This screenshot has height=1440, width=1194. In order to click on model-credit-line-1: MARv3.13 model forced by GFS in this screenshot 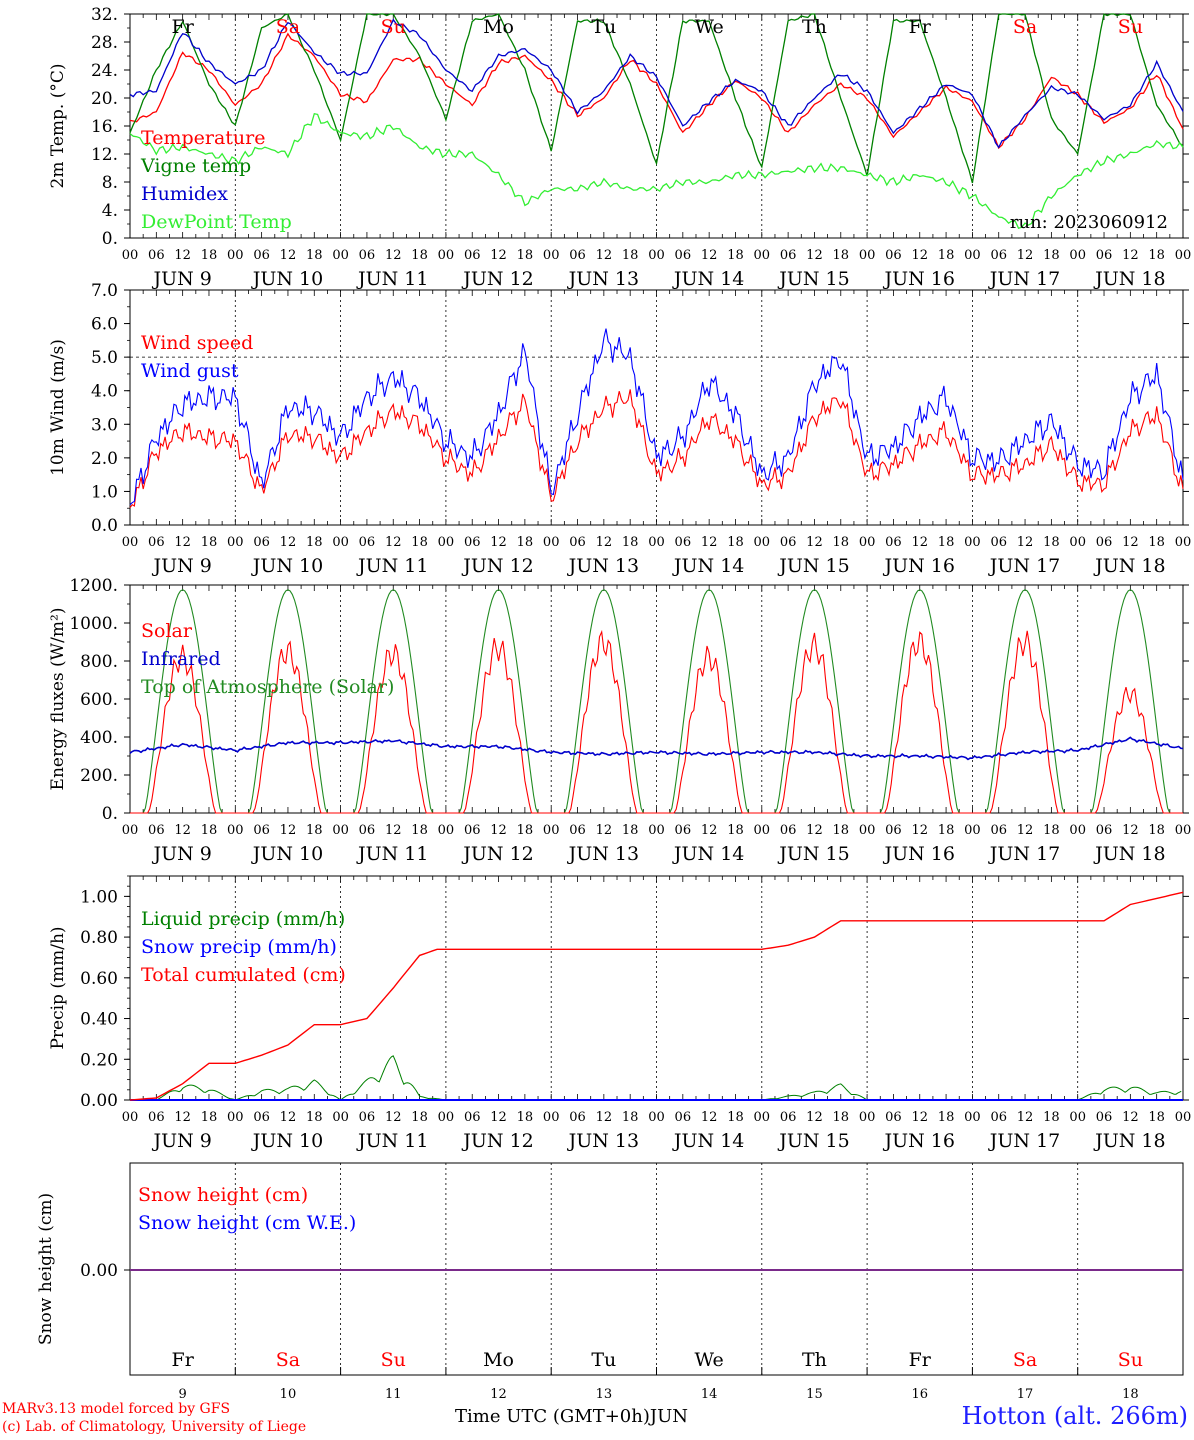, I will do `click(116, 1409)`.